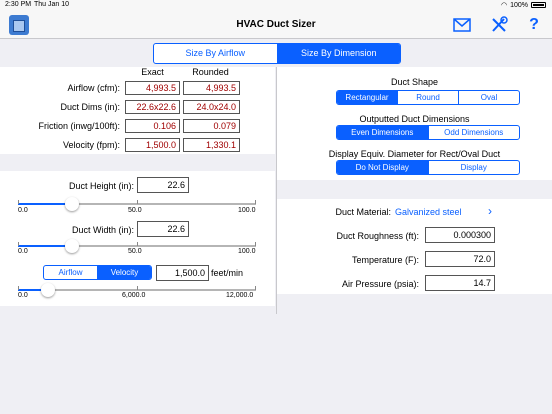  I want to click on duct-material-value: Galvanized steel, so click(428, 212).